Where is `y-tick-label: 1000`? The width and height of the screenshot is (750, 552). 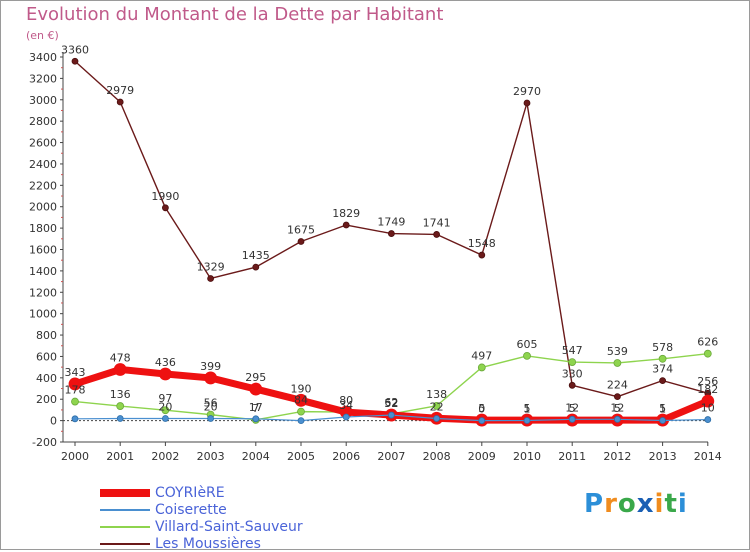 y-tick-label: 1000 is located at coordinates (43, 314).